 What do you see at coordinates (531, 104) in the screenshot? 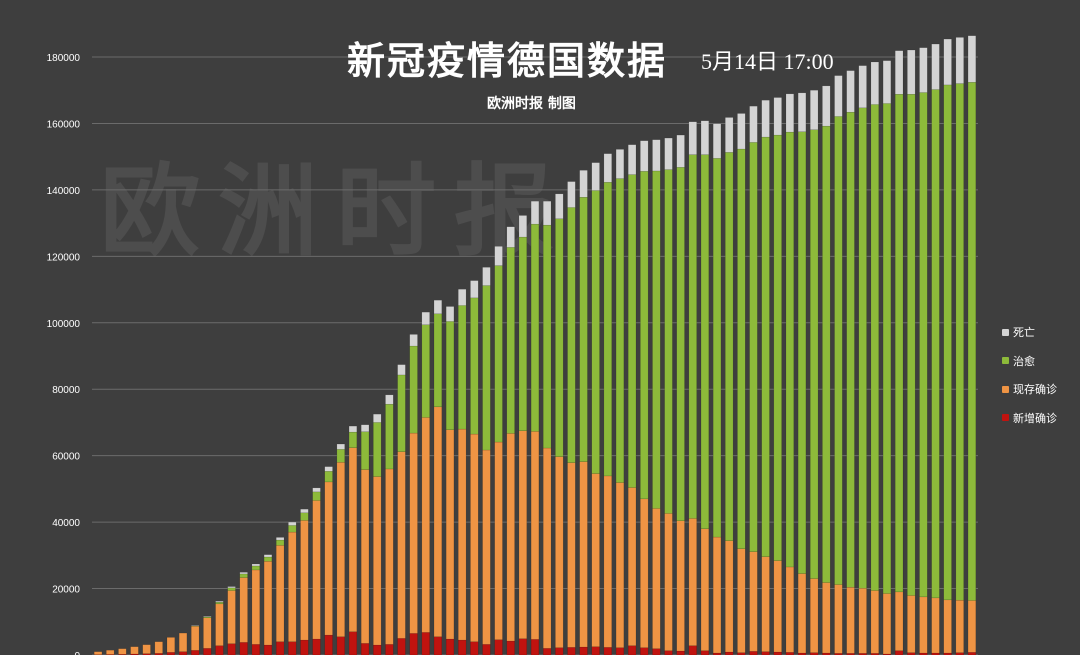
I see `chart-subtitle: 欧洲时报 制图` at bounding box center [531, 104].